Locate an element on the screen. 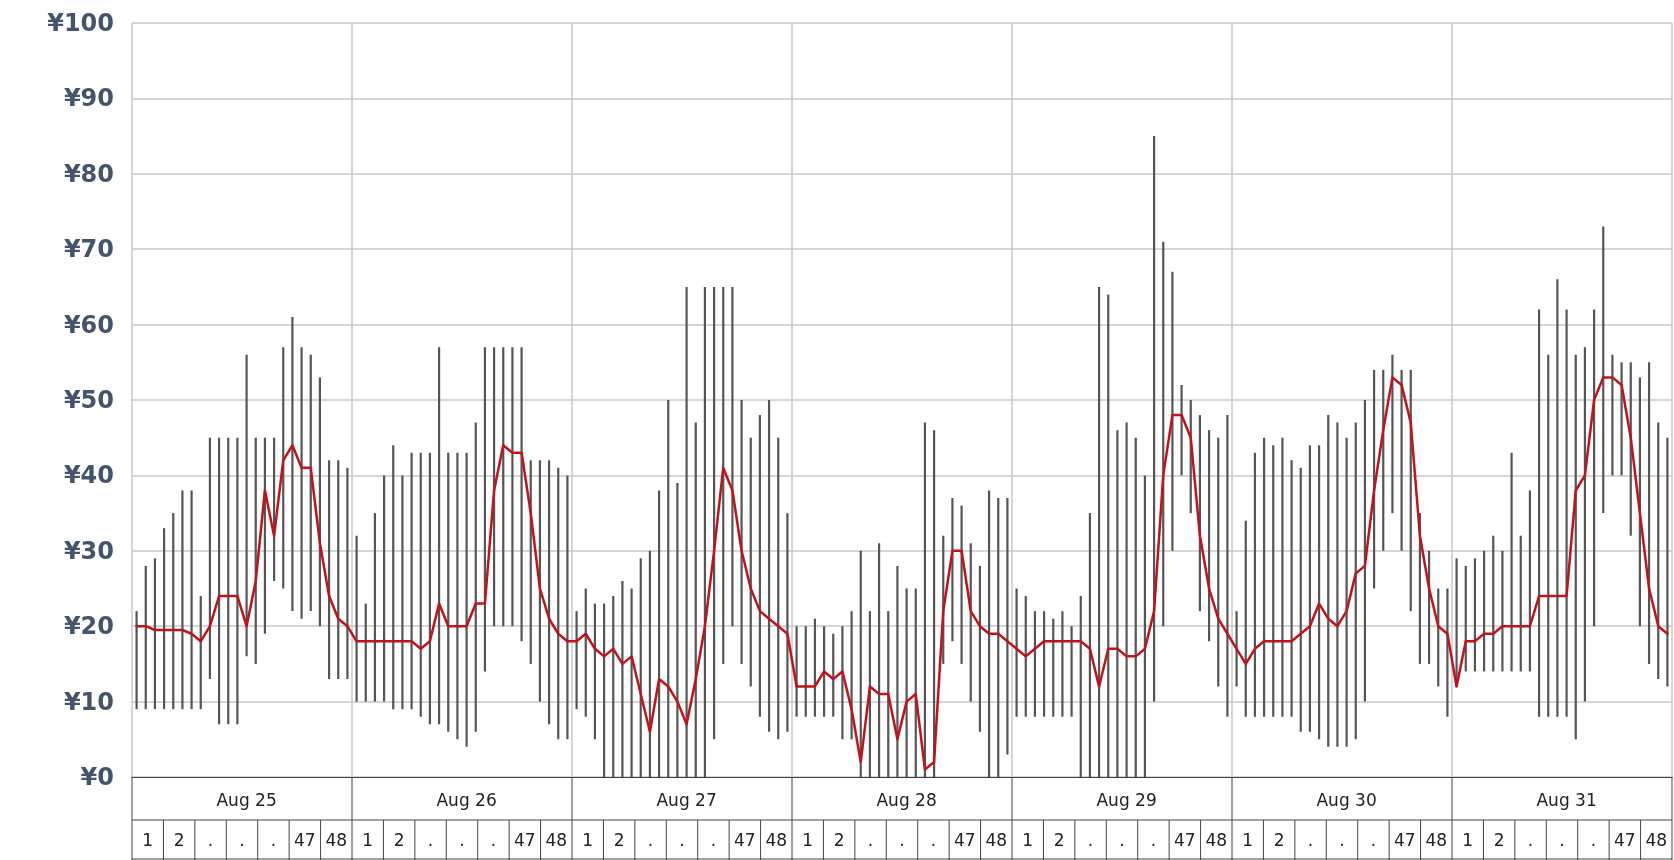 The width and height of the screenshot is (1674, 860). y-tick-label: ¥10 is located at coordinates (88, 701).